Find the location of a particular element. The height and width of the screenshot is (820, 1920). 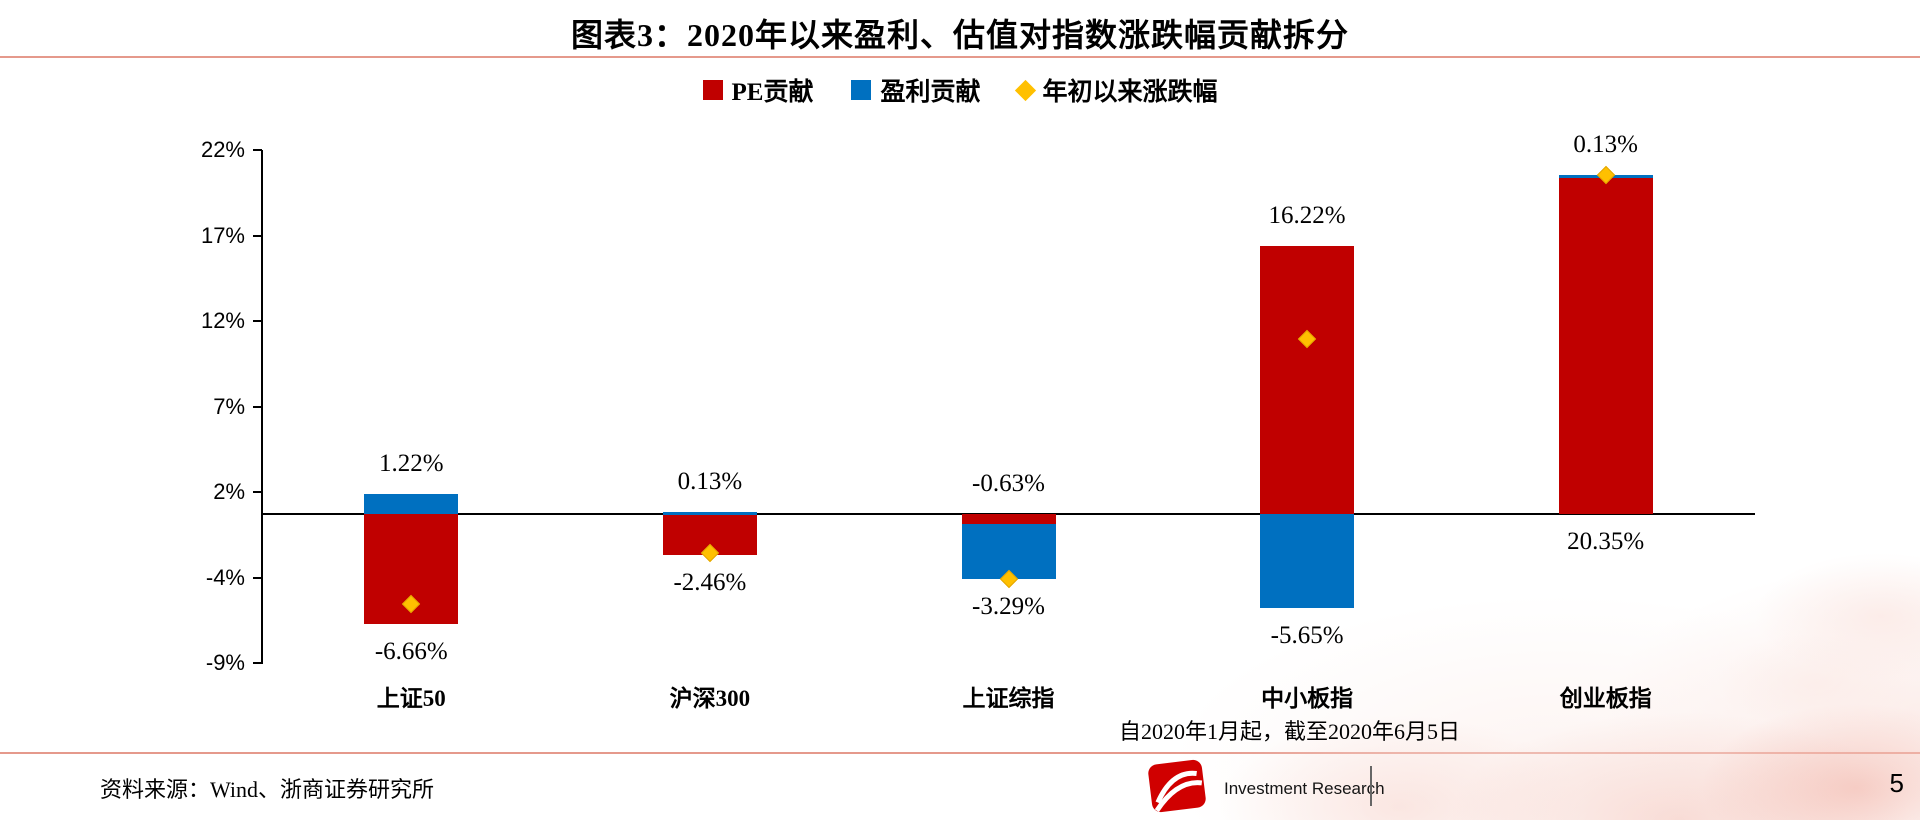

chart-title: 图表3：2020年以来盈利、估值对指数涨跌幅贡献拆分 is located at coordinates (959, 35).